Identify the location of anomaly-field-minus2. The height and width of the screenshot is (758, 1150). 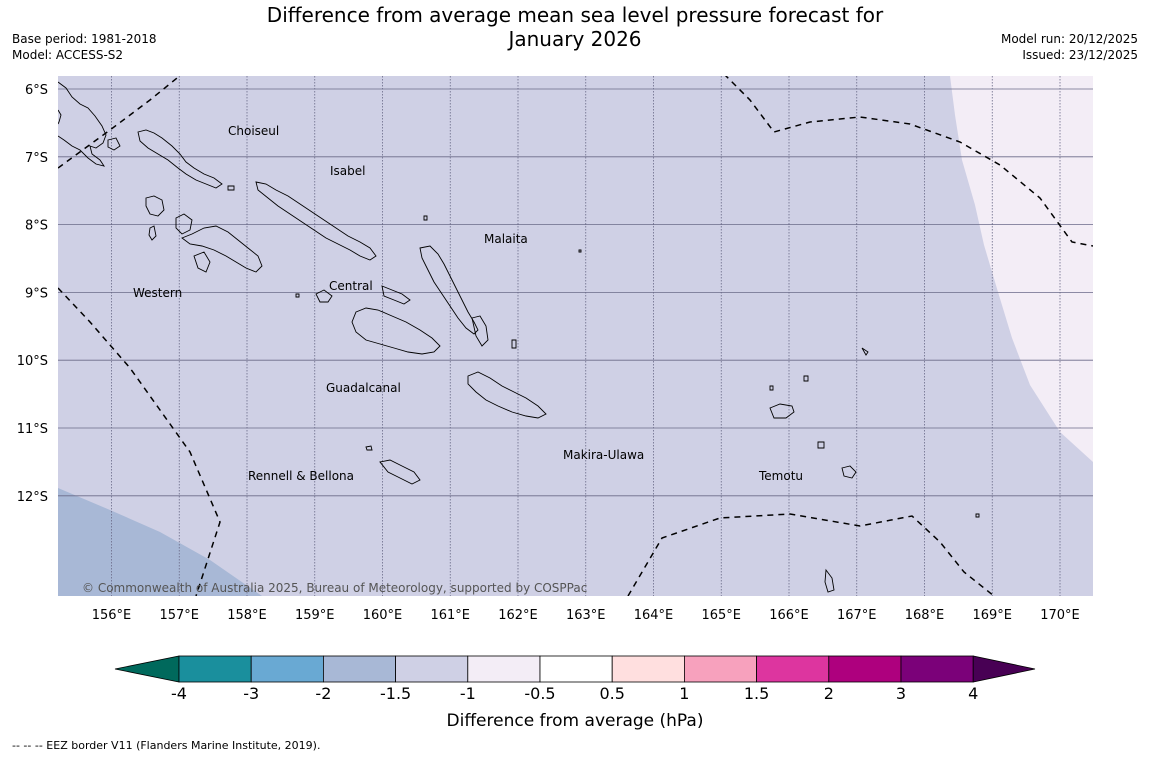
(160, 542).